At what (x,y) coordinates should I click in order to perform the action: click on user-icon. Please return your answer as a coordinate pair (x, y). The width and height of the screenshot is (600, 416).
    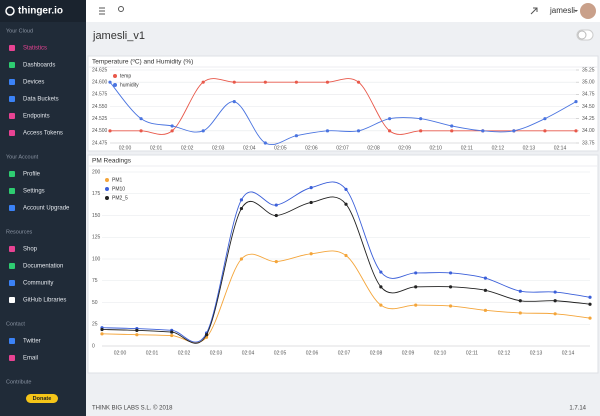
    Looking at the image, I should click on (121, 9).